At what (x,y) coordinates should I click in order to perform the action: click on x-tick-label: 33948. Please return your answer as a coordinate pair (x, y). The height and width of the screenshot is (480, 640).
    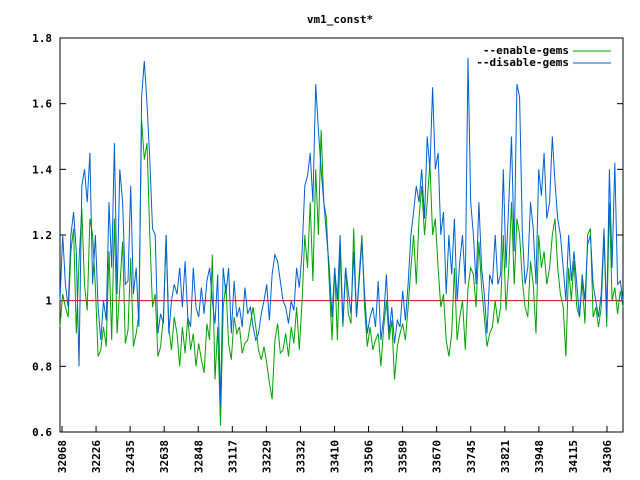
    Looking at the image, I should click on (539, 456).